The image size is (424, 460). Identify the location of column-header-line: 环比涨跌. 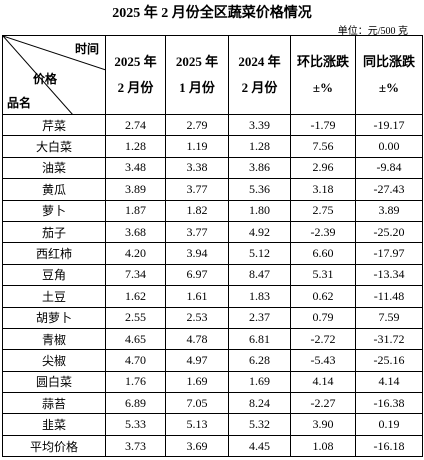
(322, 61).